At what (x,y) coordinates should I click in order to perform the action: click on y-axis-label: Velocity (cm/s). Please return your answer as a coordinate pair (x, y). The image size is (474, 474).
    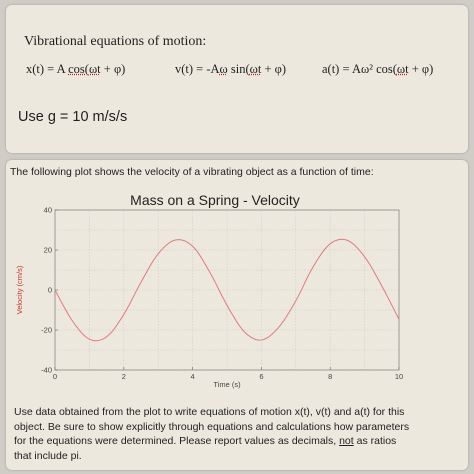
    Looking at the image, I should click on (19, 289).